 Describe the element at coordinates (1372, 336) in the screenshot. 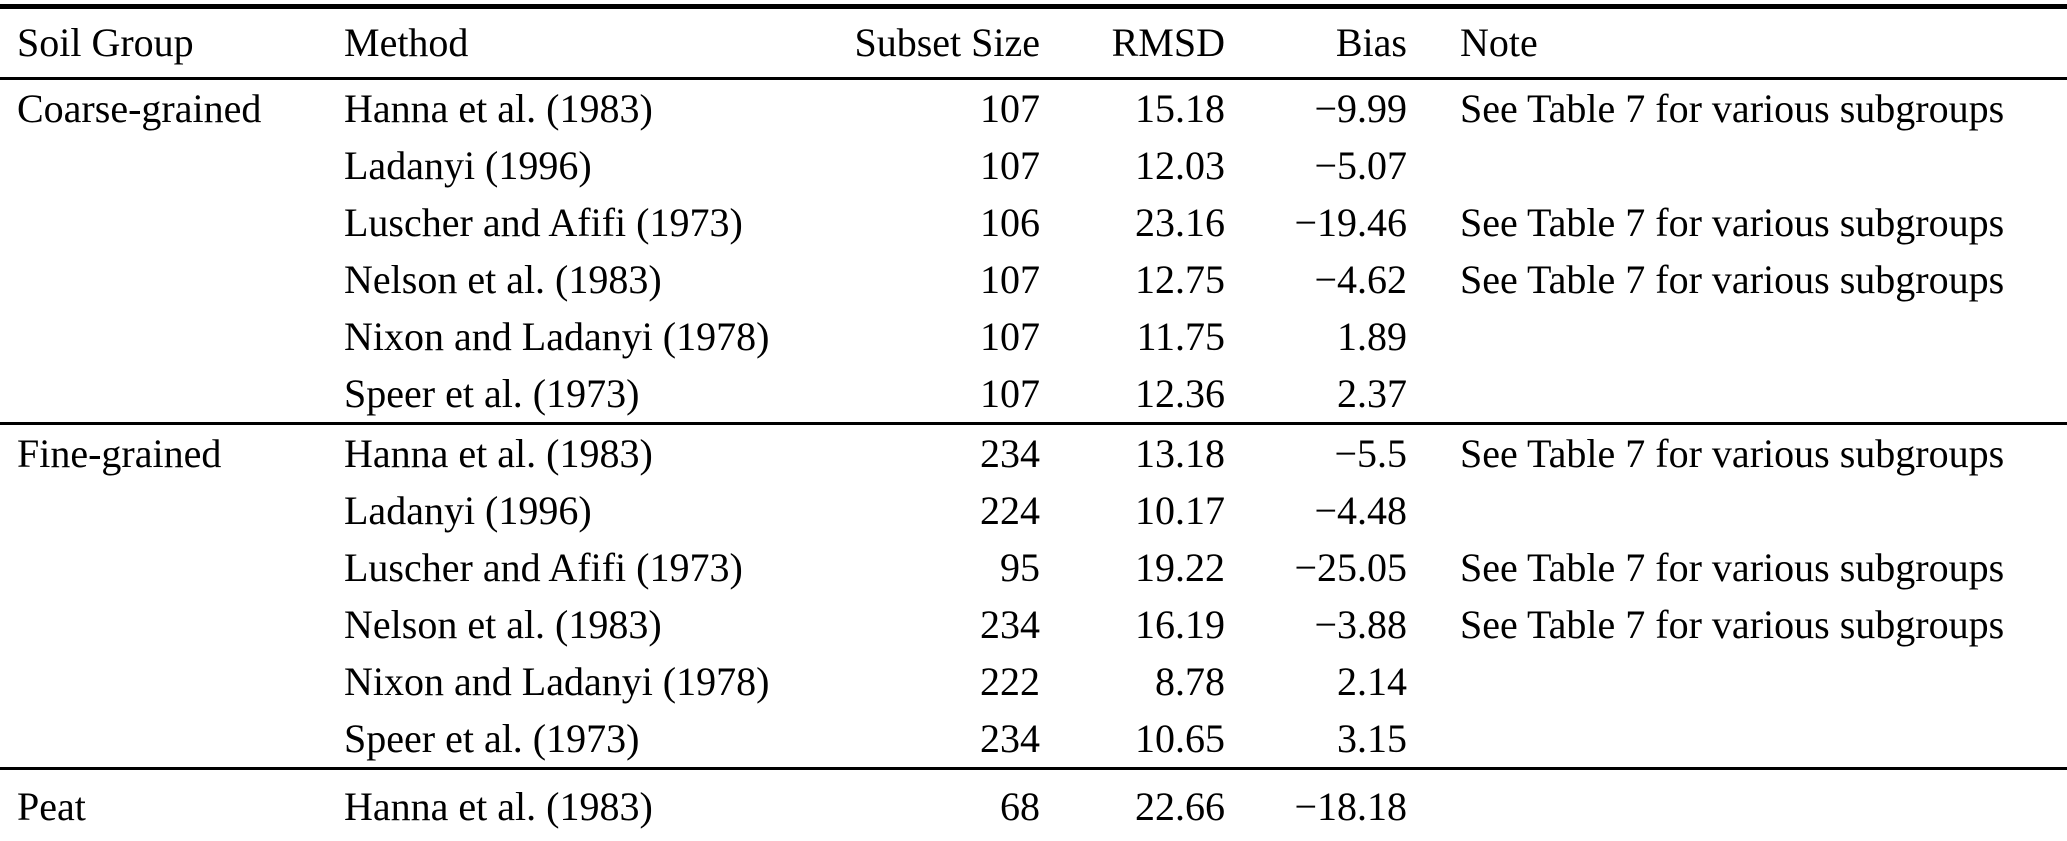

I see `bias-cell: 1.89` at that location.